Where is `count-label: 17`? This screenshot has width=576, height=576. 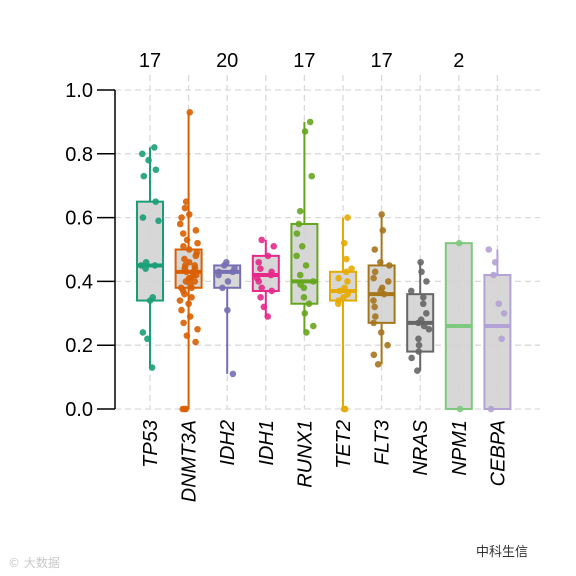
count-label: 17 is located at coordinates (381, 61).